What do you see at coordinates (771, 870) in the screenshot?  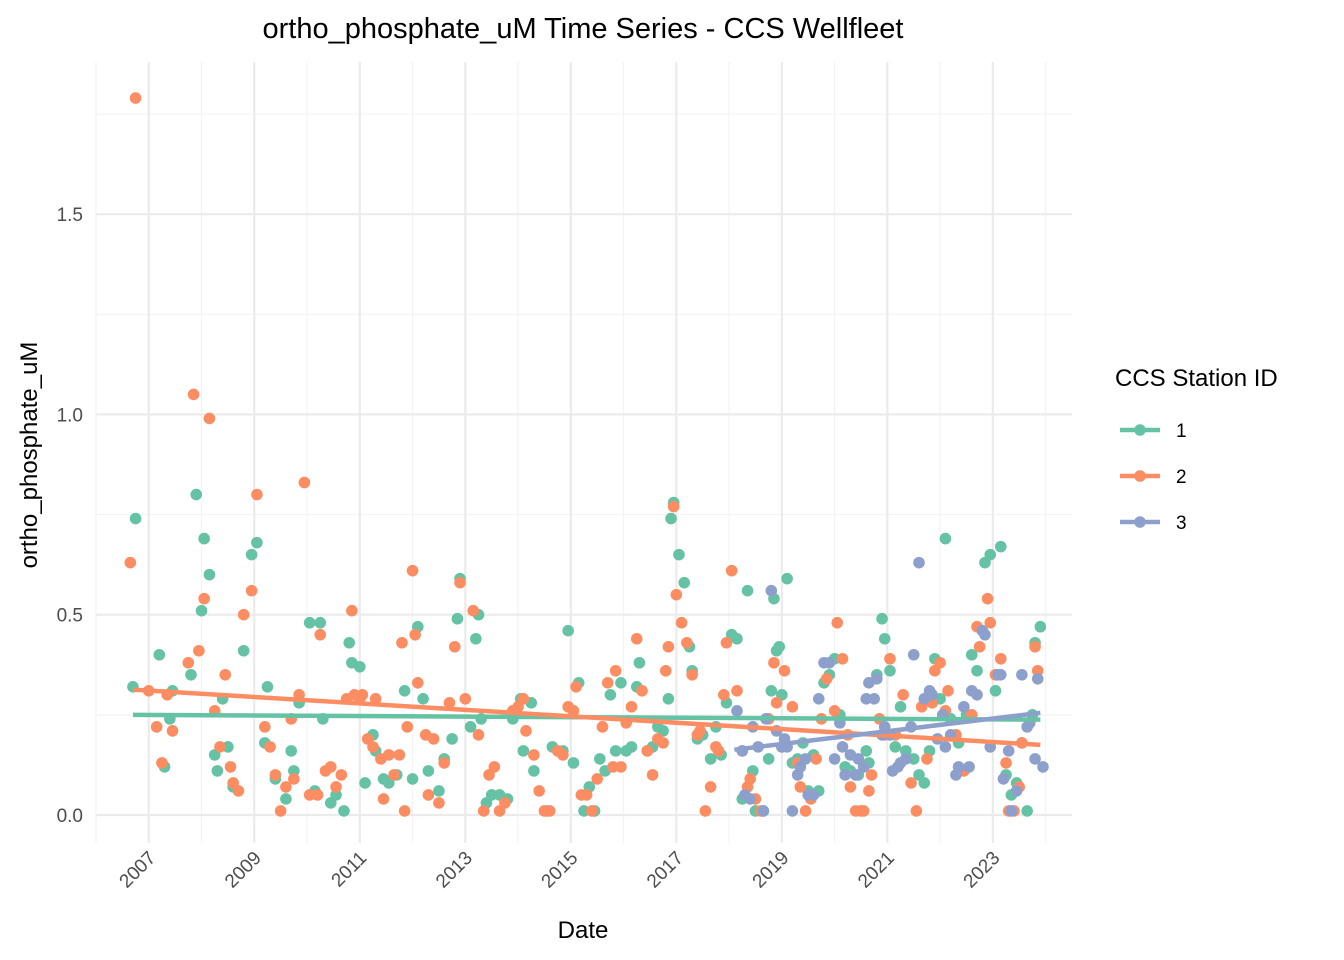 I see `x-tick-label: 2019` at bounding box center [771, 870].